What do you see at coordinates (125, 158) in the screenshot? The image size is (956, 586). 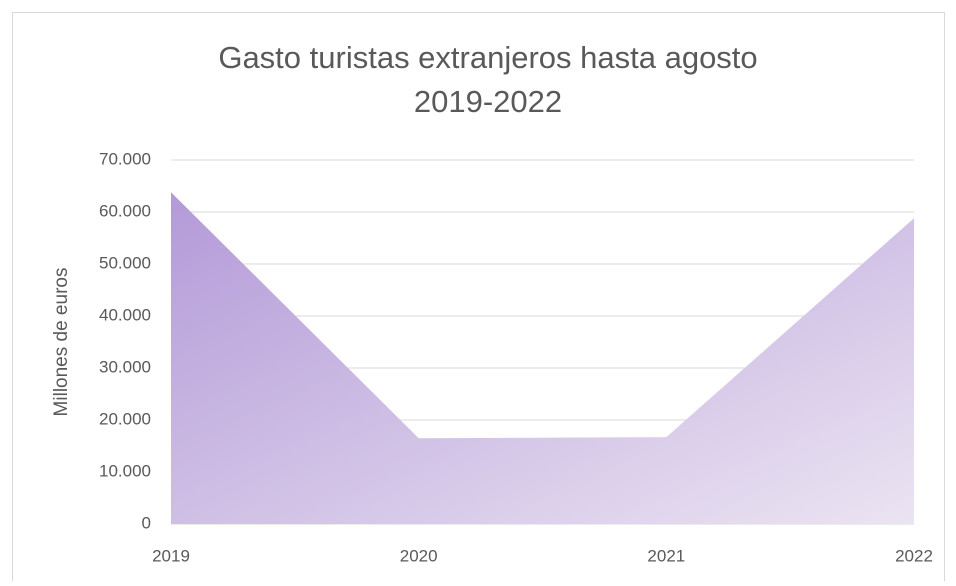 I see `y-tick-label: 70.000` at bounding box center [125, 158].